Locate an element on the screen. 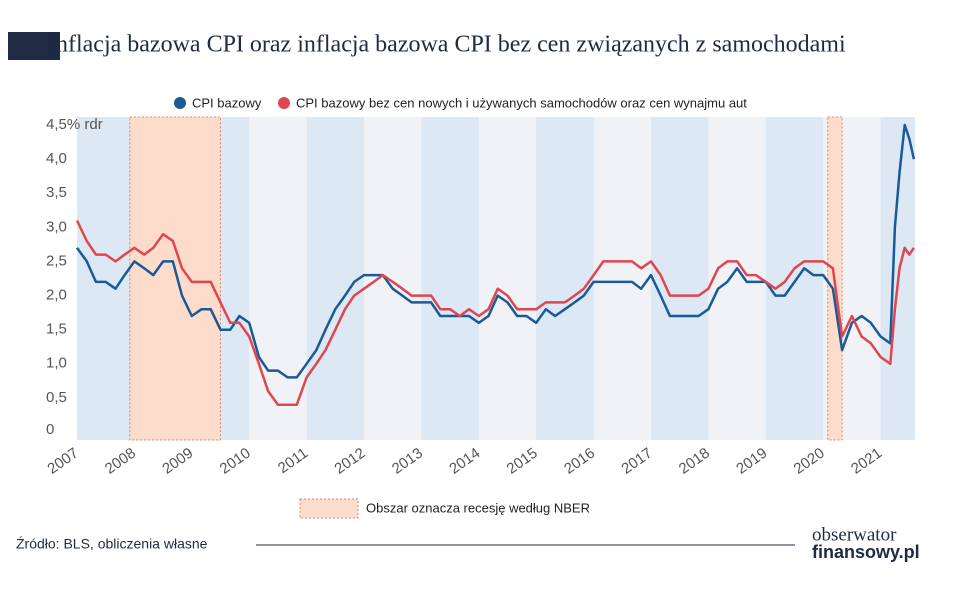 The height and width of the screenshot is (590, 964). y-tick-label: 0 is located at coordinates (50, 429).